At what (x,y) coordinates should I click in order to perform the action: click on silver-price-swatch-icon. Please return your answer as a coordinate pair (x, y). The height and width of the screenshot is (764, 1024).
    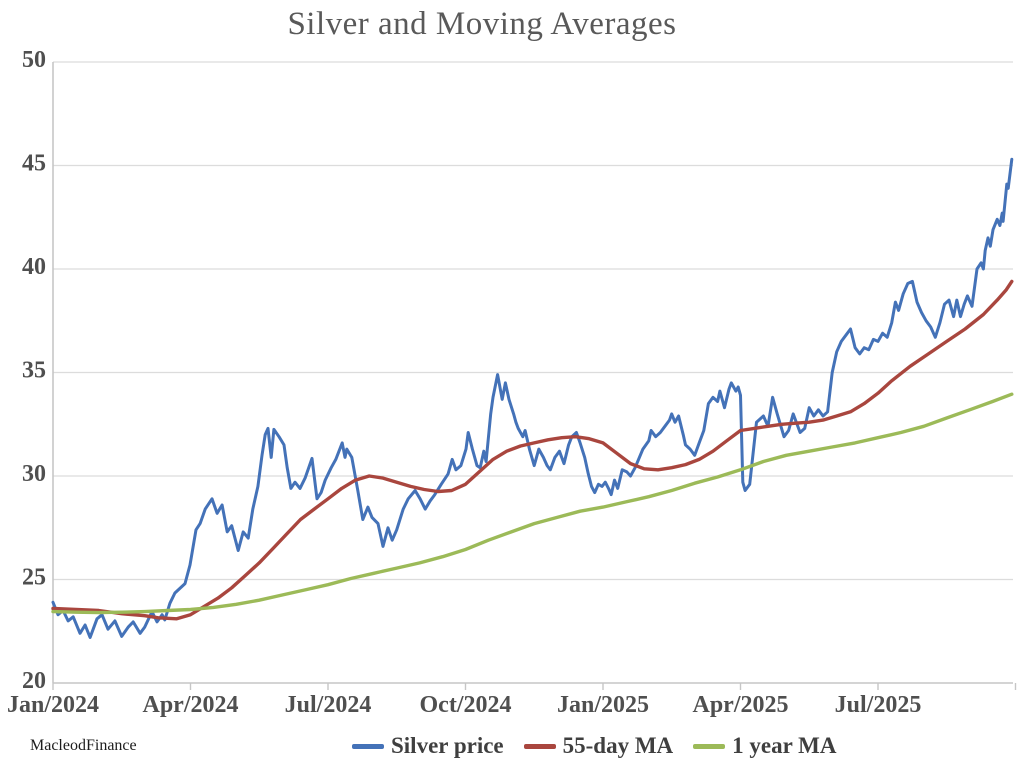
    Looking at the image, I should click on (368, 746).